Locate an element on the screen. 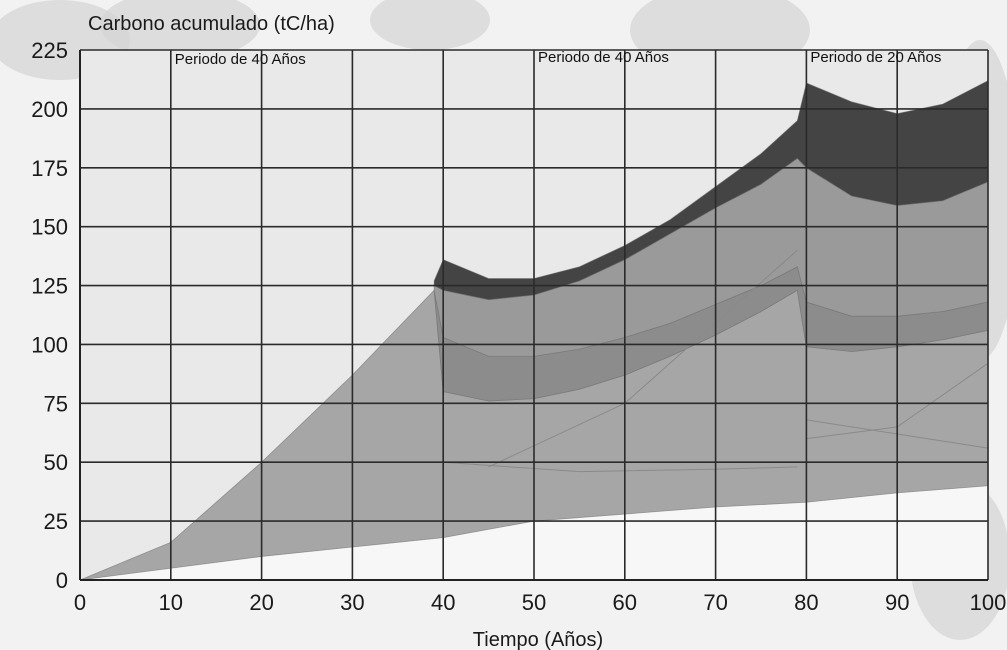 Image resolution: width=1007 pixels, height=650 pixels. y-tick-label-175: 175 is located at coordinates (49, 168).